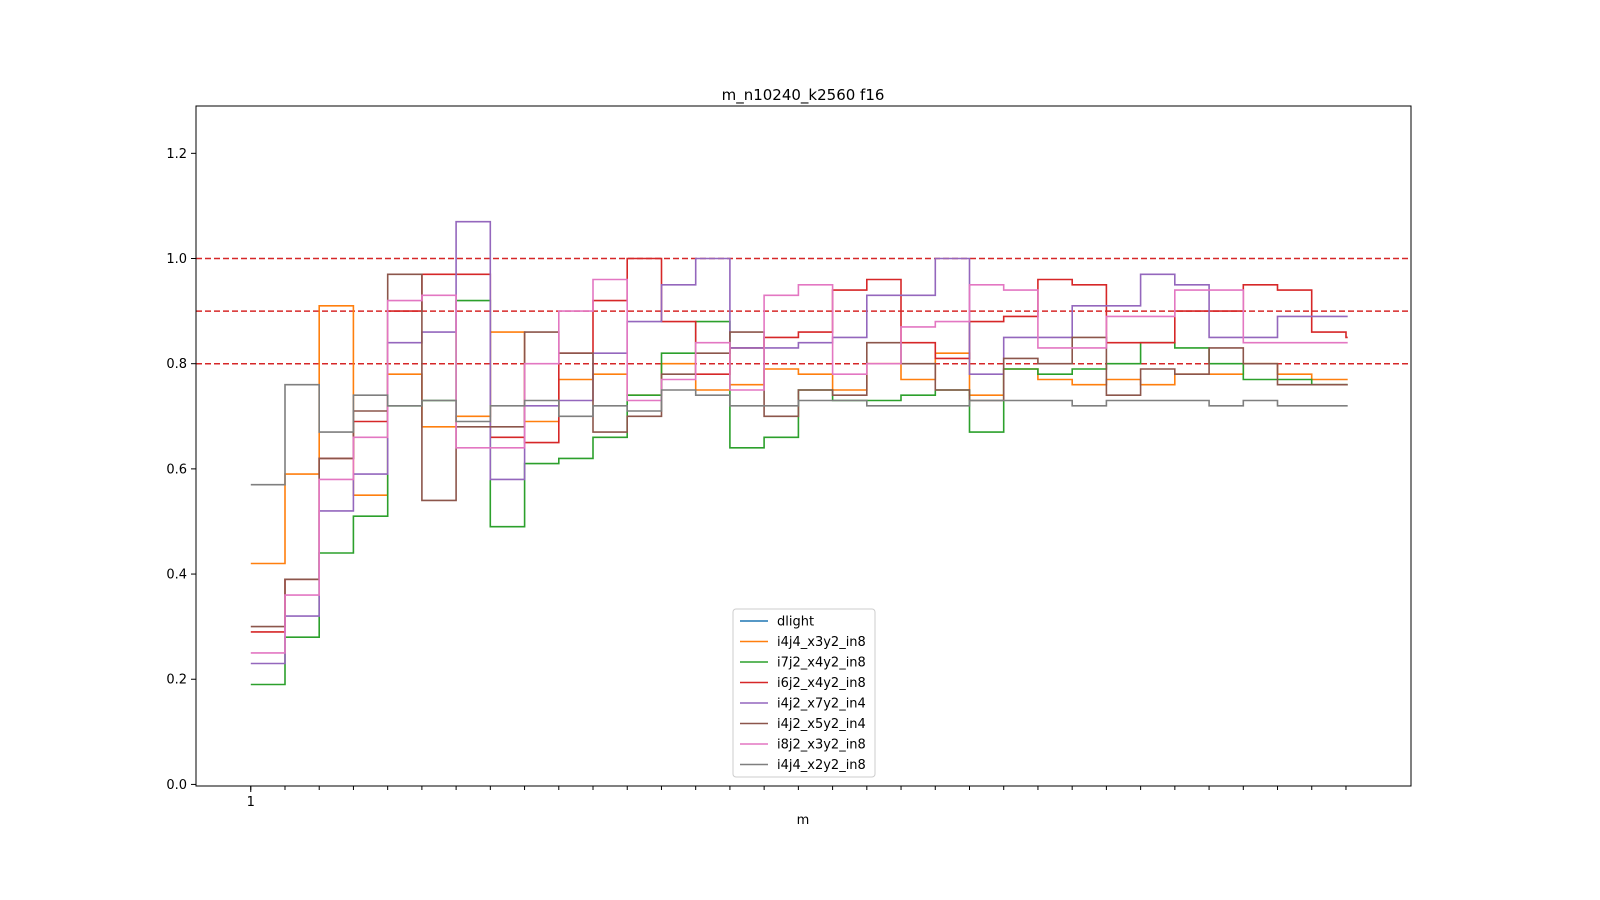  I want to click on legend-label: i4j2_x7y2_in4, so click(821, 704).